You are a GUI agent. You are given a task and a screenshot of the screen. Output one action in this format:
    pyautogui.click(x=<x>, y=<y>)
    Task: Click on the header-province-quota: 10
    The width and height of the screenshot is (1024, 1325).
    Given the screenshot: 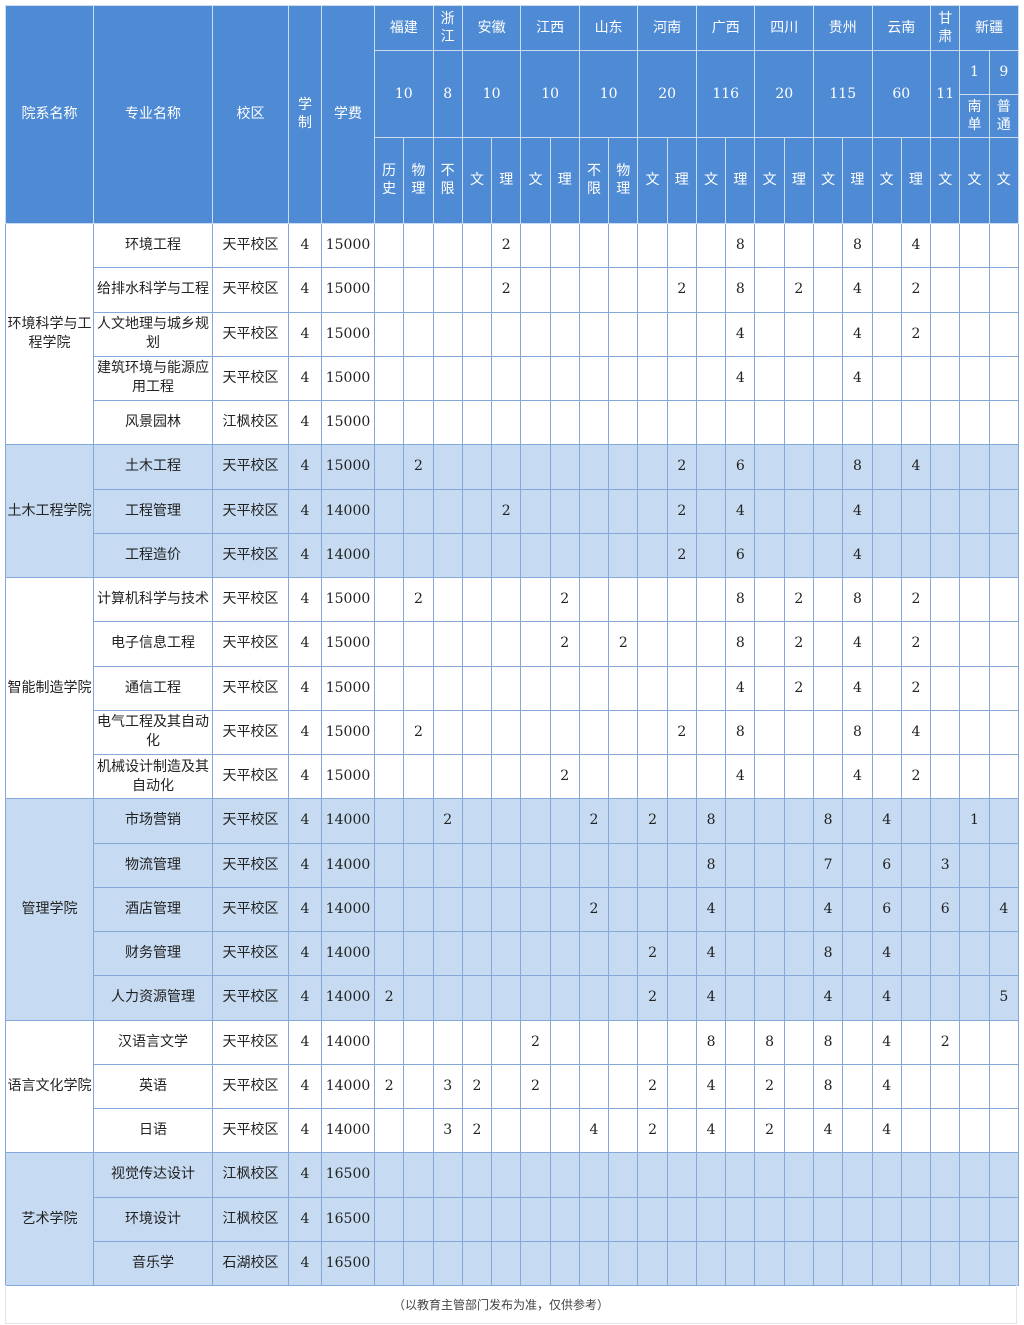 What is the action you would take?
    pyautogui.click(x=608, y=94)
    